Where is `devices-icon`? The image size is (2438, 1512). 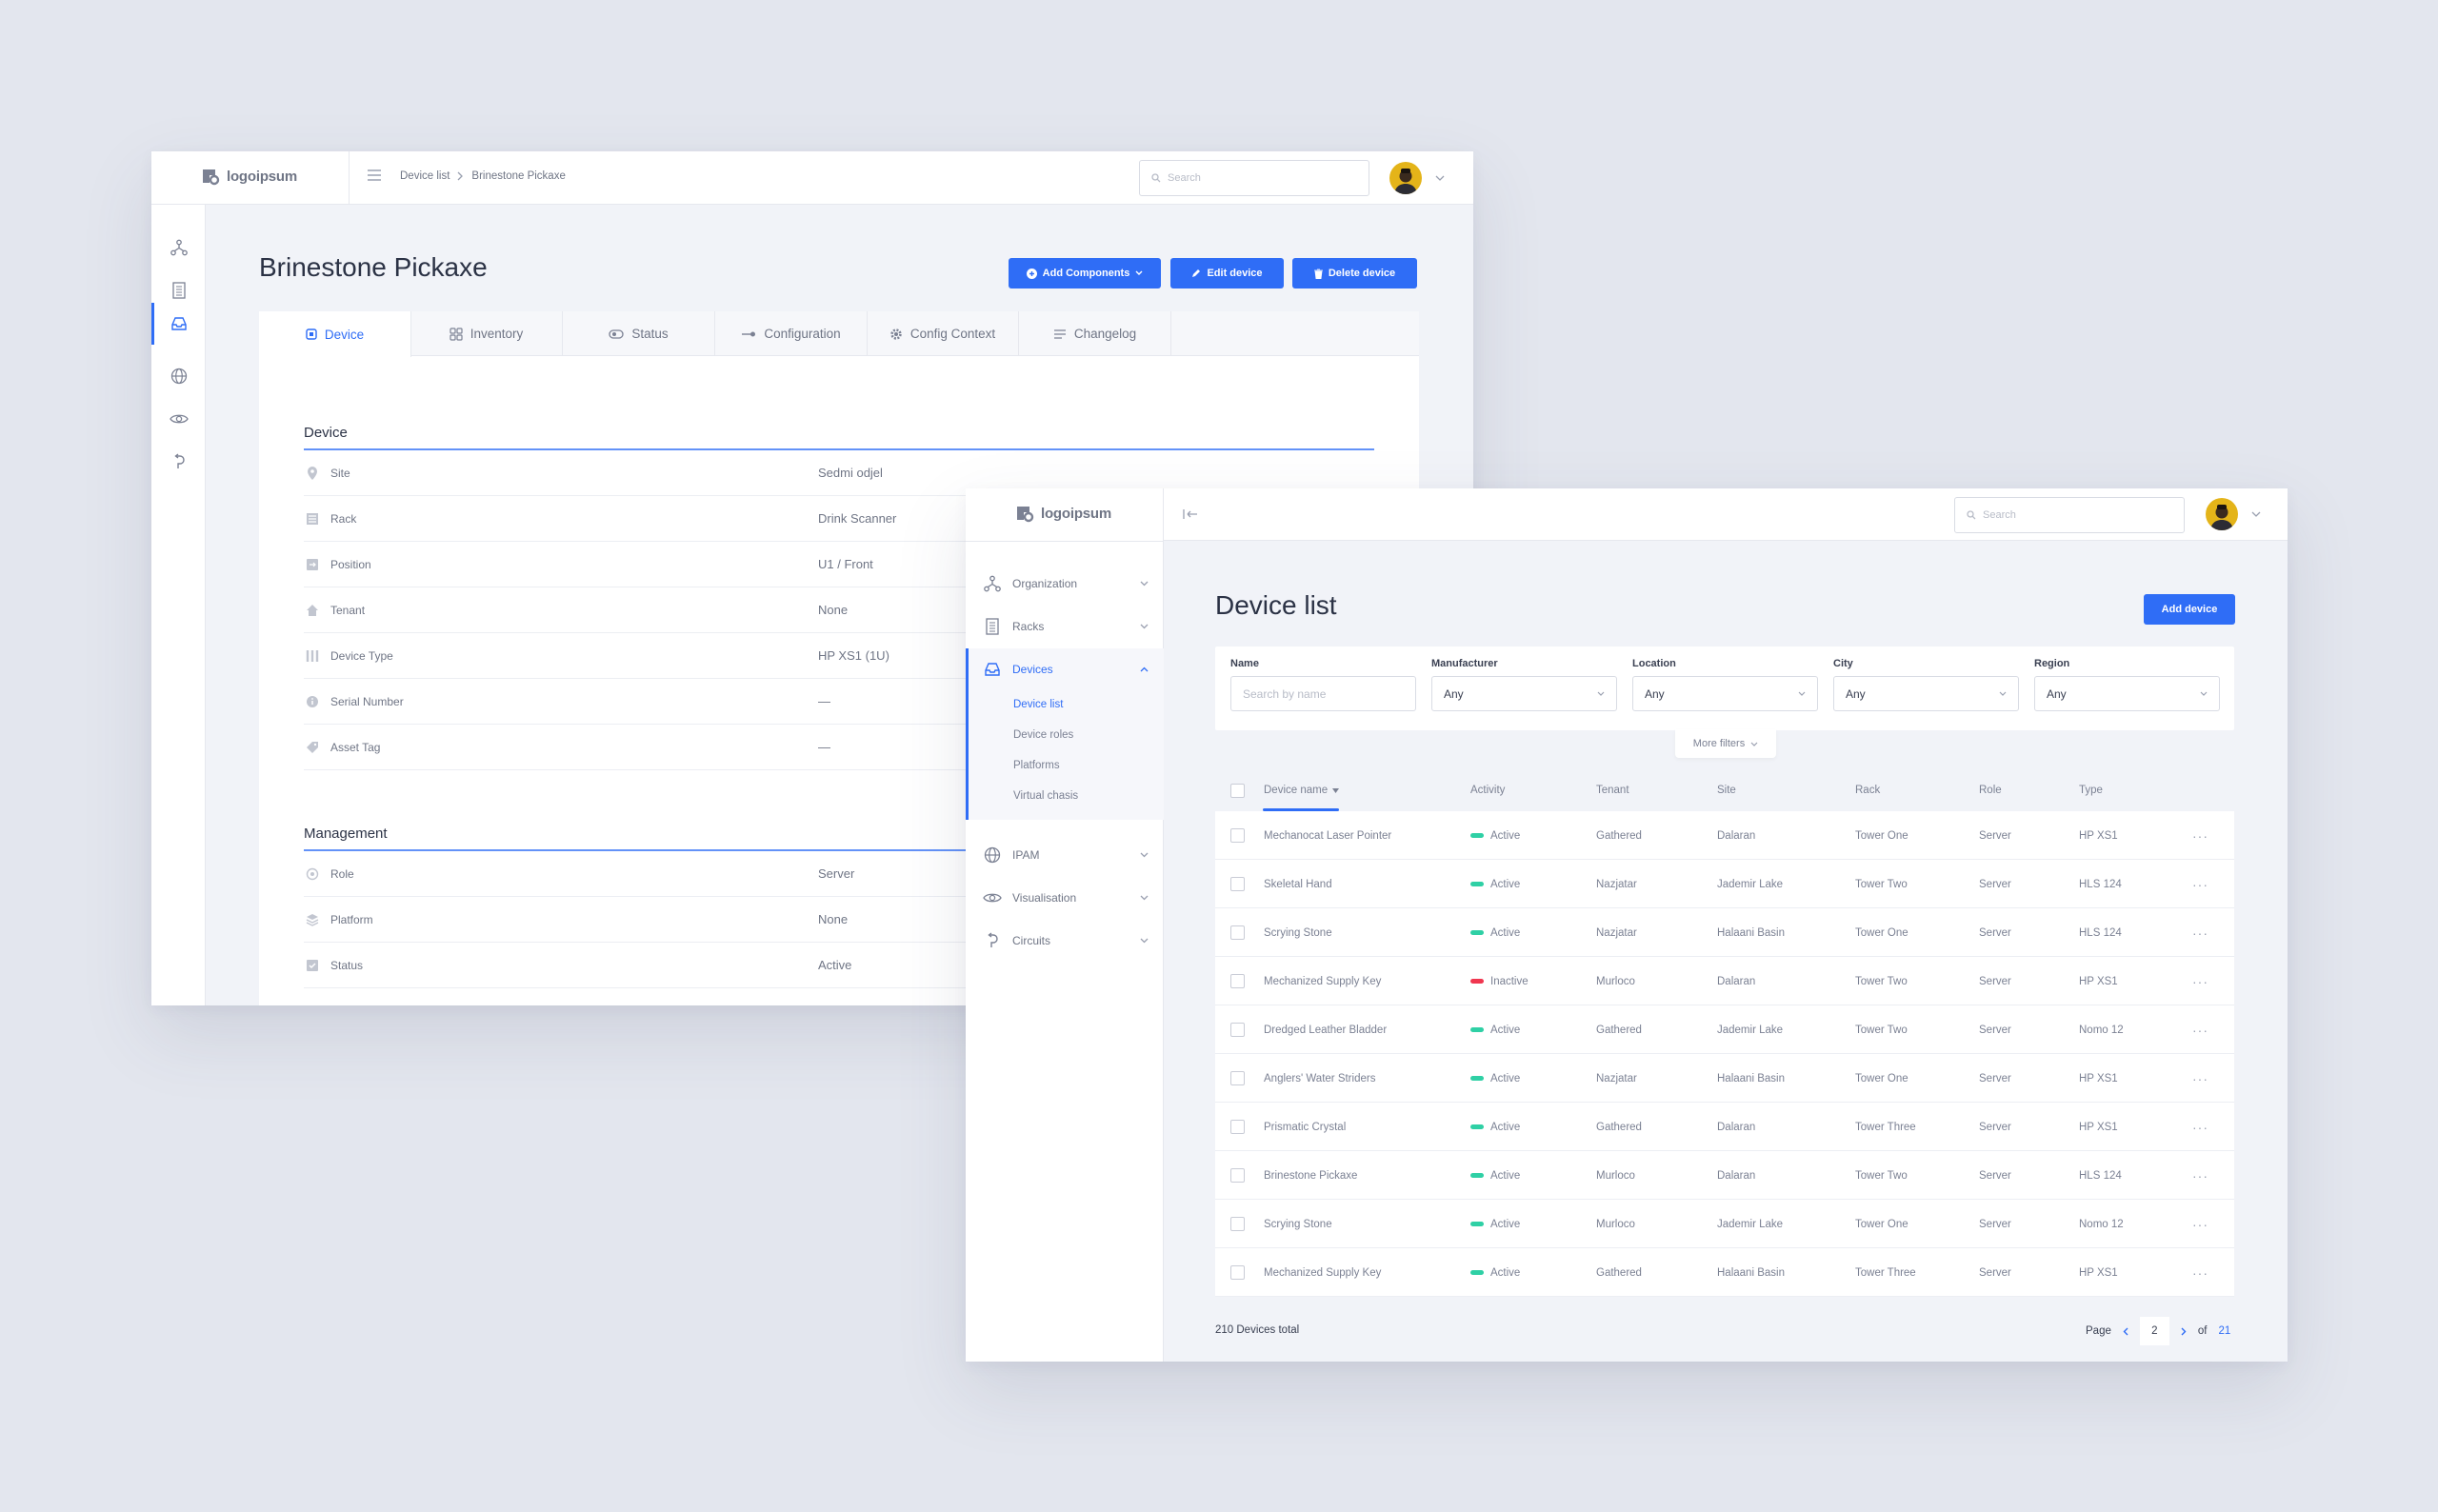 devices-icon is located at coordinates (179, 323).